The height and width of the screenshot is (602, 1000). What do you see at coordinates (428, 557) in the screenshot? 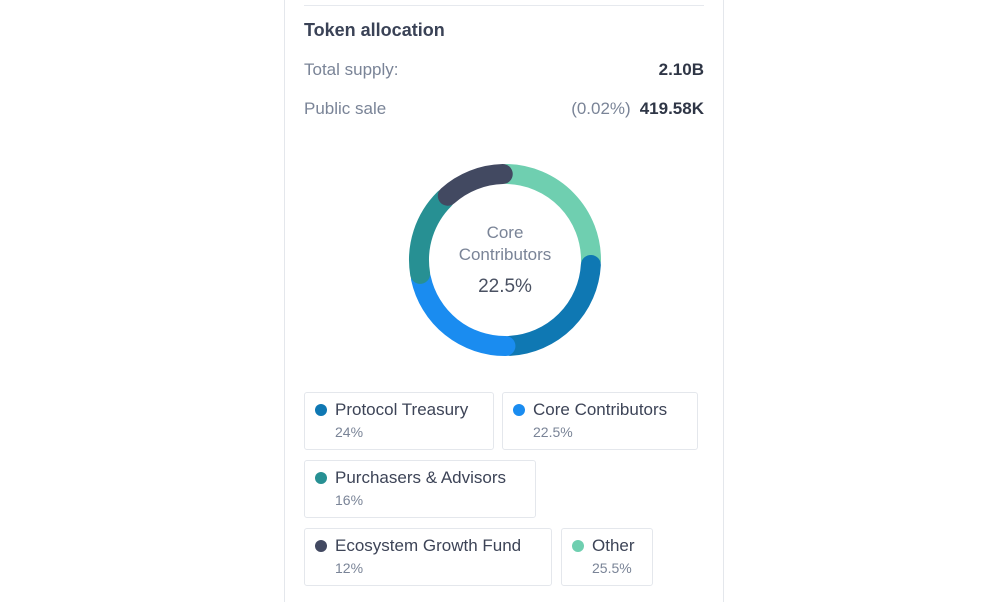
I see `legend-item-ecosystem-growth-fund: Ecosystem Growth Fund 12%` at bounding box center [428, 557].